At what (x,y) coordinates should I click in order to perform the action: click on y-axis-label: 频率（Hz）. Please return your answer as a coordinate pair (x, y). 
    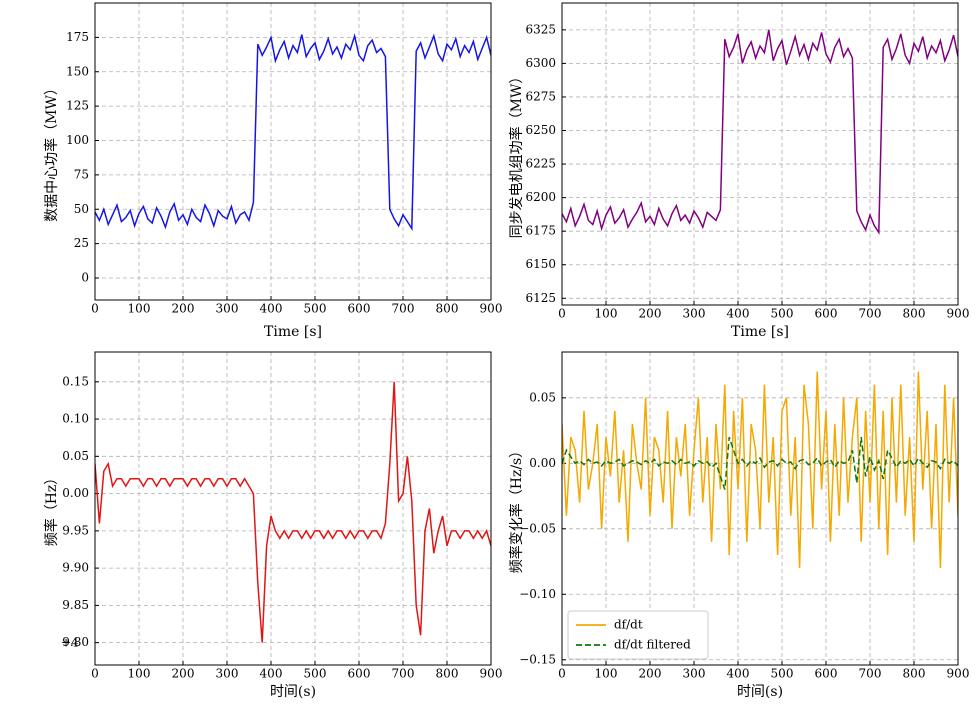
    Looking at the image, I should click on (51, 509).